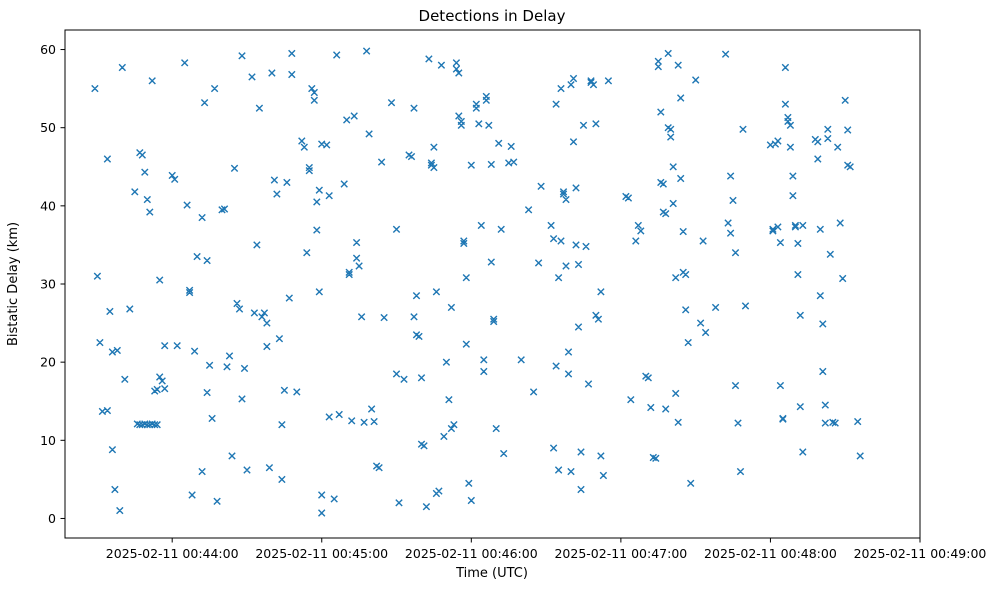  What do you see at coordinates (48, 362) in the screenshot?
I see `y-tick-label: 20` at bounding box center [48, 362].